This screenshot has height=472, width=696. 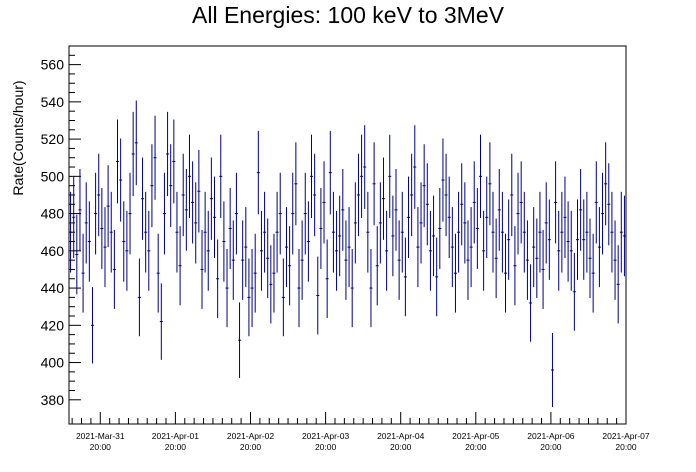 What do you see at coordinates (53, 251) in the screenshot?
I see `y-tick-label: 460` at bounding box center [53, 251].